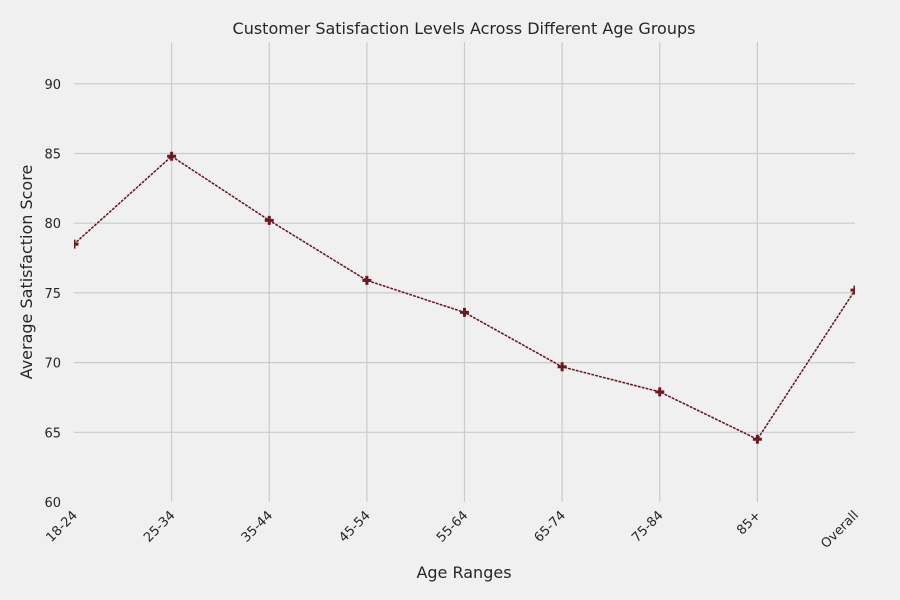 Image resolution: width=900 pixels, height=600 pixels. Describe the element at coordinates (749, 523) in the screenshot. I see `x-tick-label: 85+` at that location.